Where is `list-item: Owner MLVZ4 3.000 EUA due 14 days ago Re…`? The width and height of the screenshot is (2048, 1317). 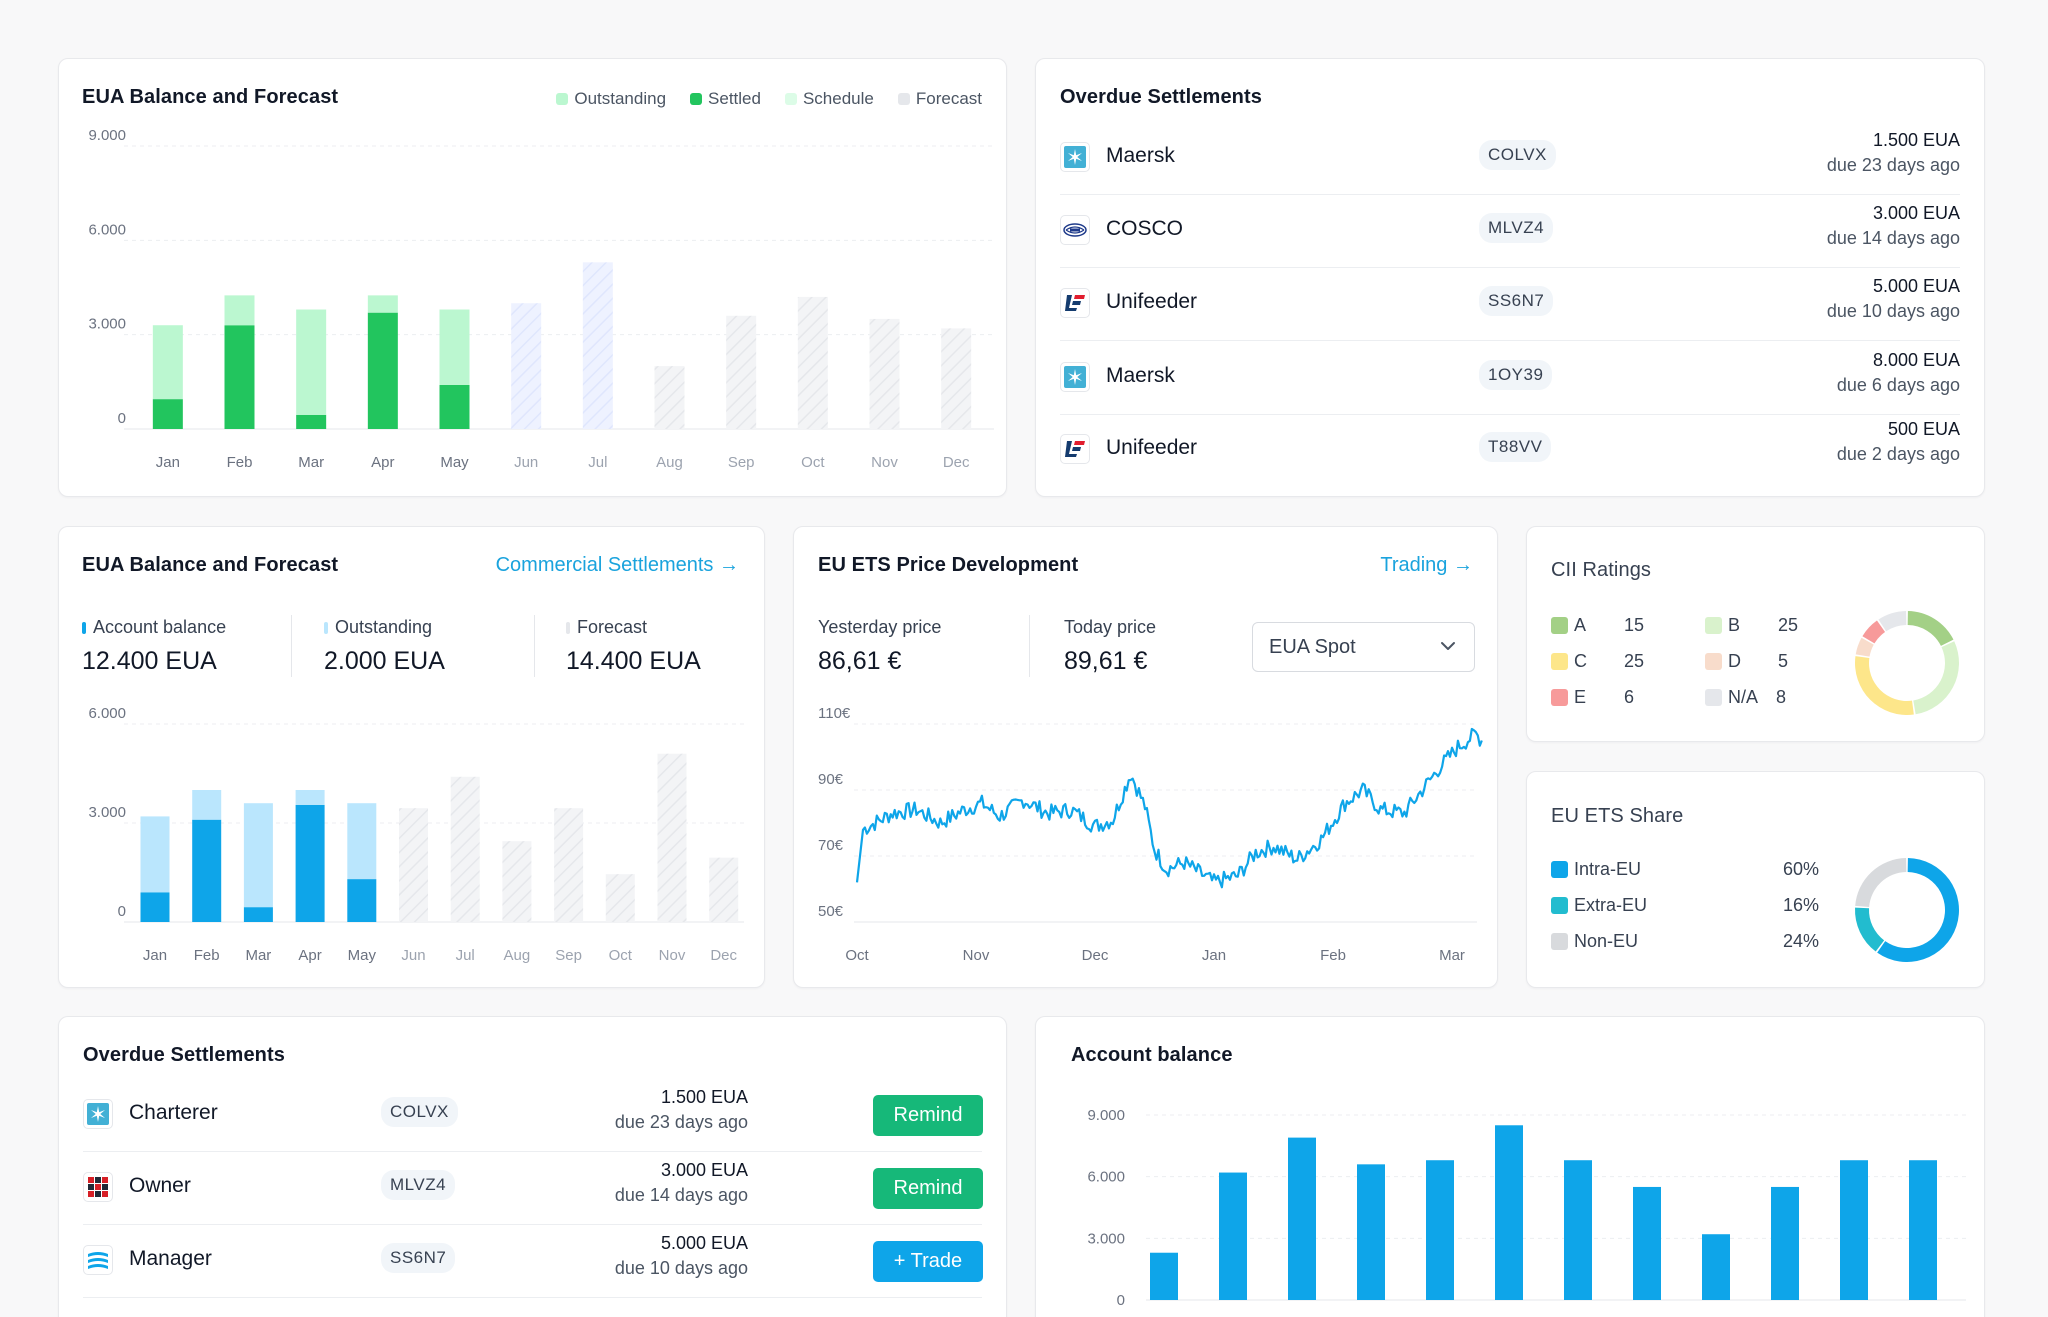 list-item: Owner MLVZ4 3.000 EUA due 14 days ago Re… is located at coordinates (532, 1188).